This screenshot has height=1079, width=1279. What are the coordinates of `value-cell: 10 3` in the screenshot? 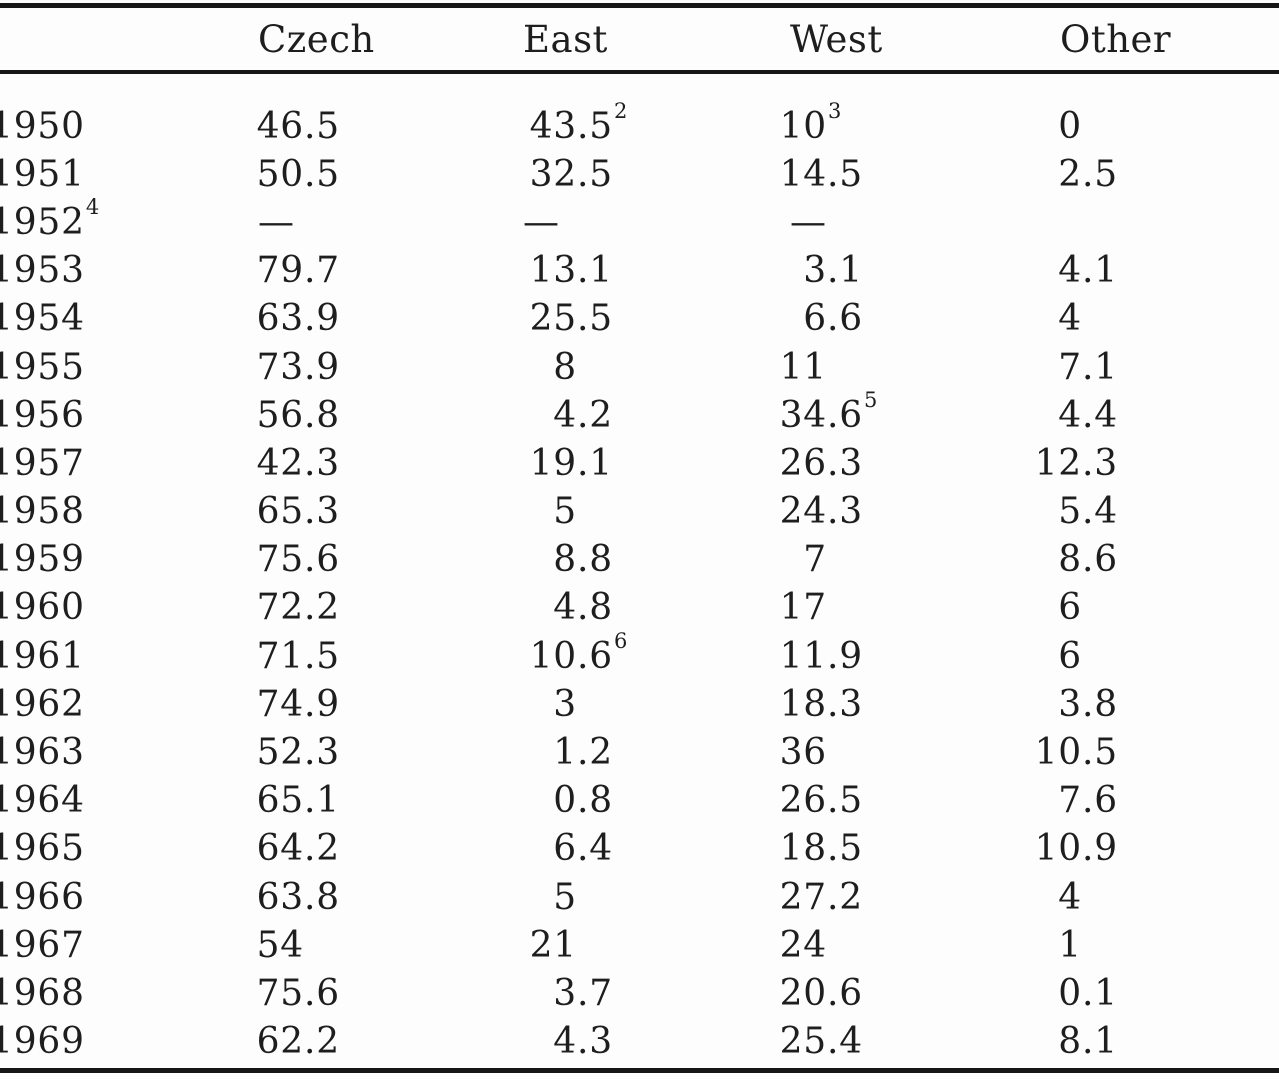 It's located at (759, 125).